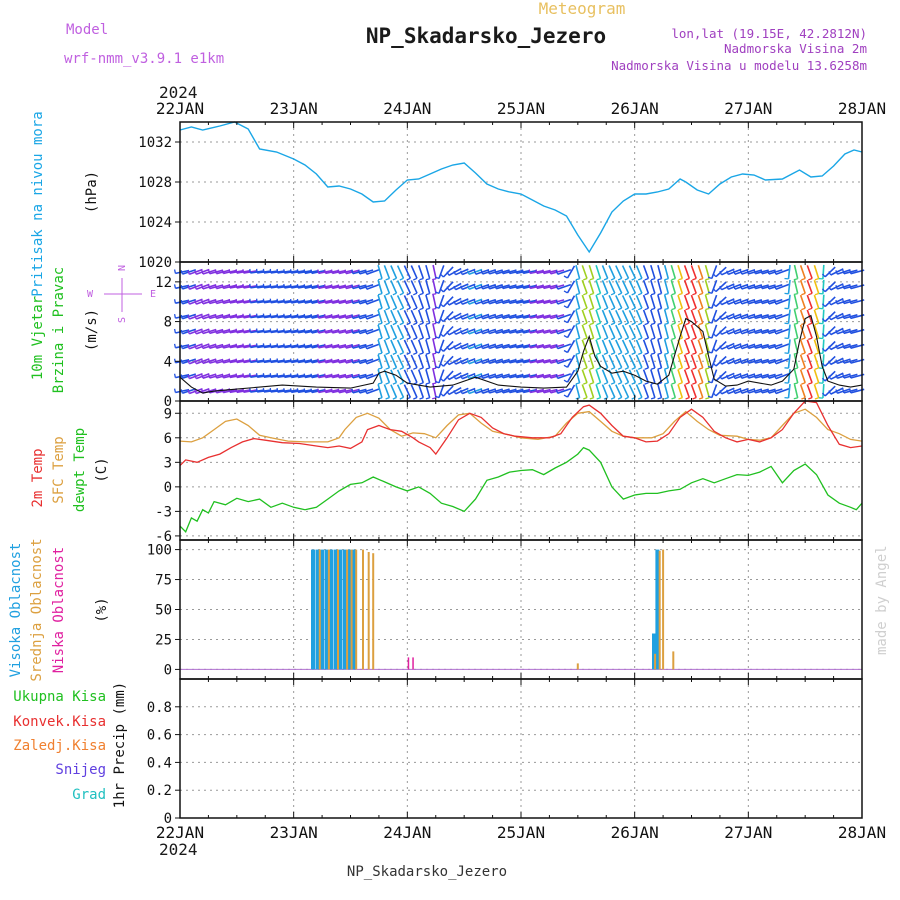 This screenshot has height=900, width=900. What do you see at coordinates (16, 610) in the screenshot?
I see `high-cloud-ylabel: Visoka Oblacnost` at bounding box center [16, 610].